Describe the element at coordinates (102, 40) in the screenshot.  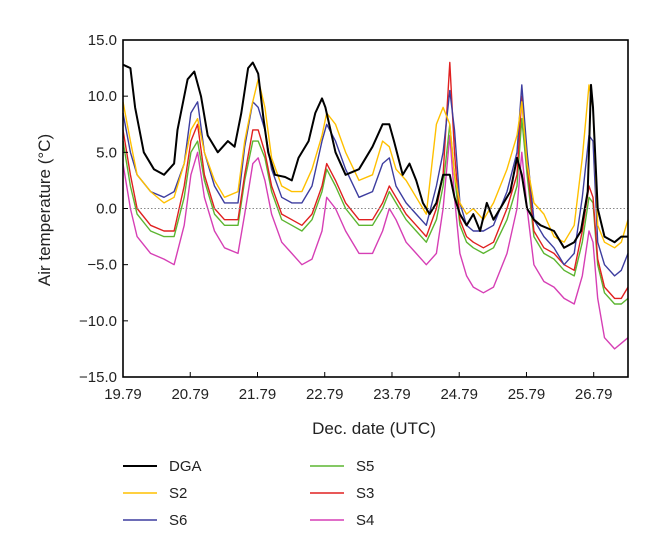
I see `y-tick-label: 15.0` at that location.